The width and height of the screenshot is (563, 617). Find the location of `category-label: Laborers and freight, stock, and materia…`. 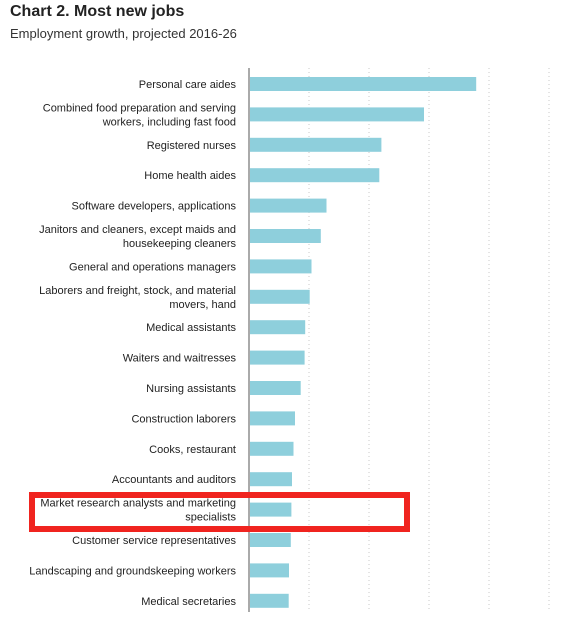

category-label: Laborers and freight, stock, and materia… is located at coordinates (137, 298).